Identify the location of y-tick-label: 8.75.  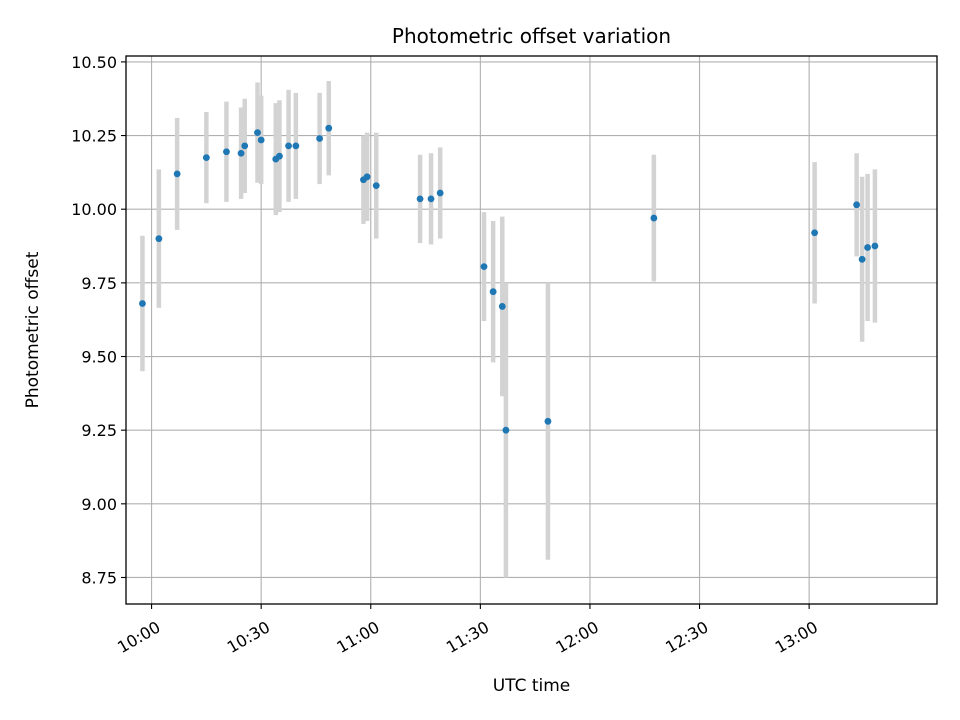
(99, 577).